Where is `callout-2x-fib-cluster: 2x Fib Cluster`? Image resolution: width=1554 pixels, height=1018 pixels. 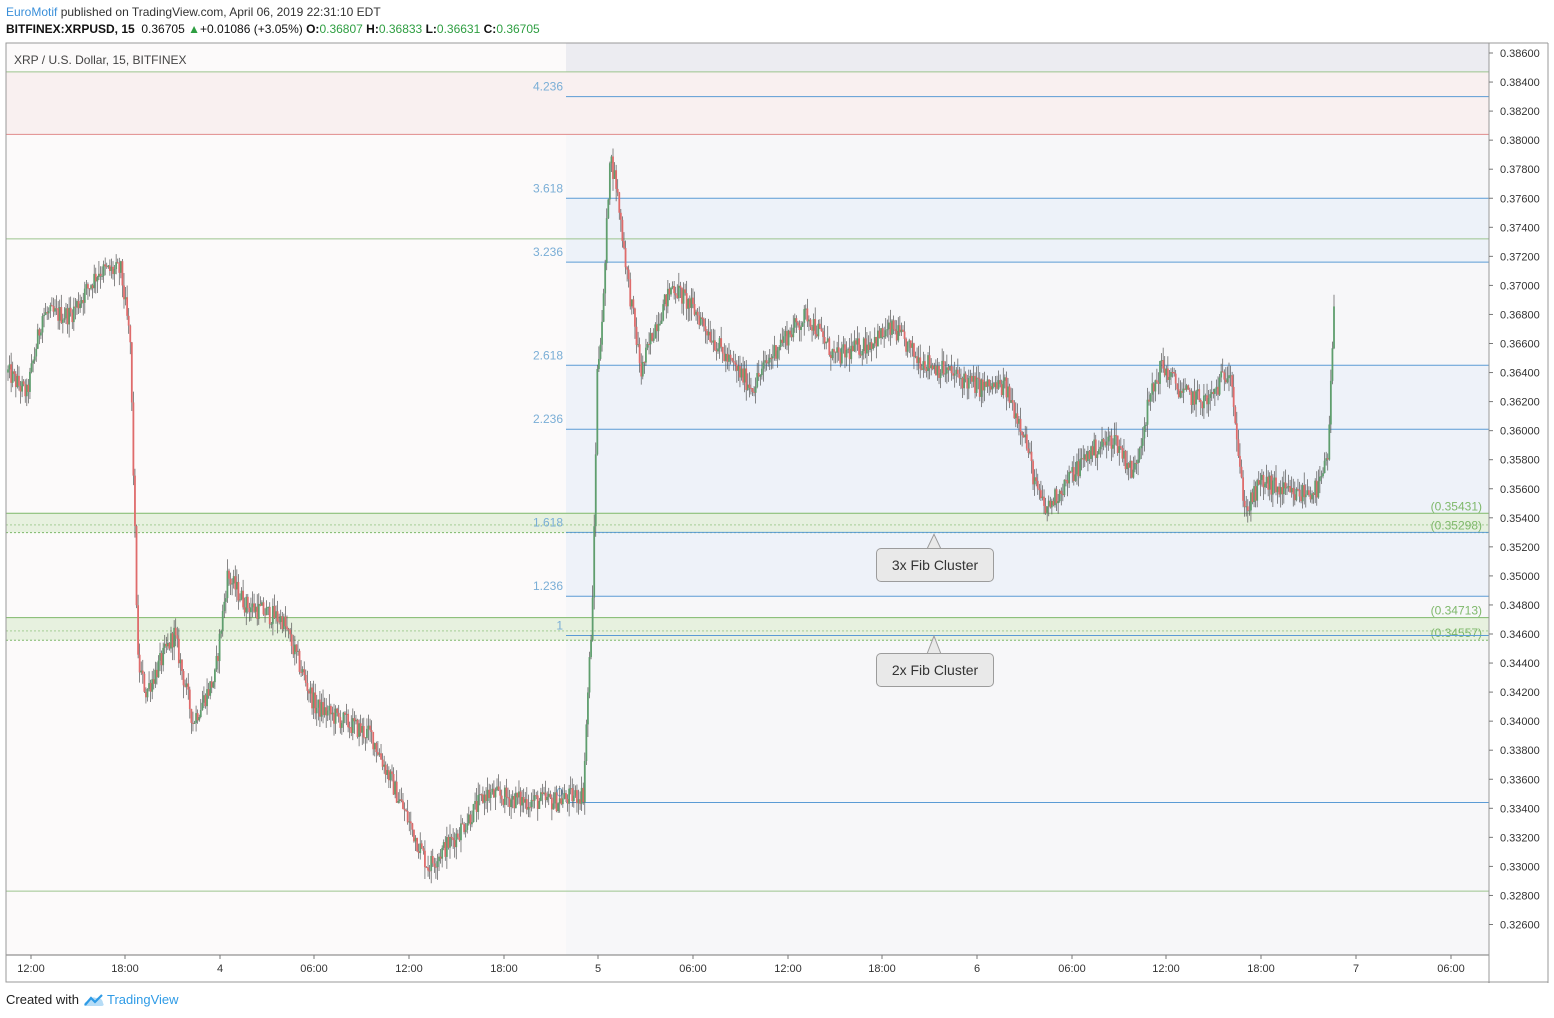
callout-2x-fib-cluster: 2x Fib Cluster is located at coordinates (935, 670).